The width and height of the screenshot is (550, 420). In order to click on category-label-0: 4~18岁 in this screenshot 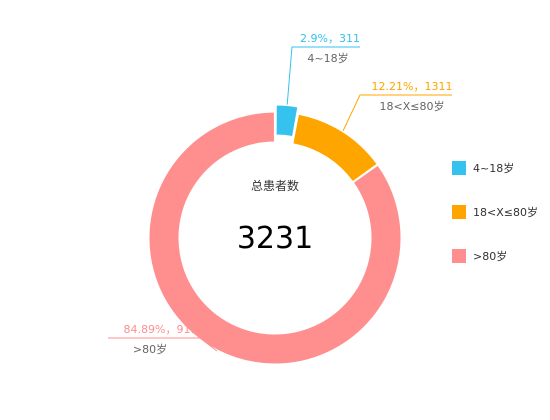, I will do `click(327, 58)`.